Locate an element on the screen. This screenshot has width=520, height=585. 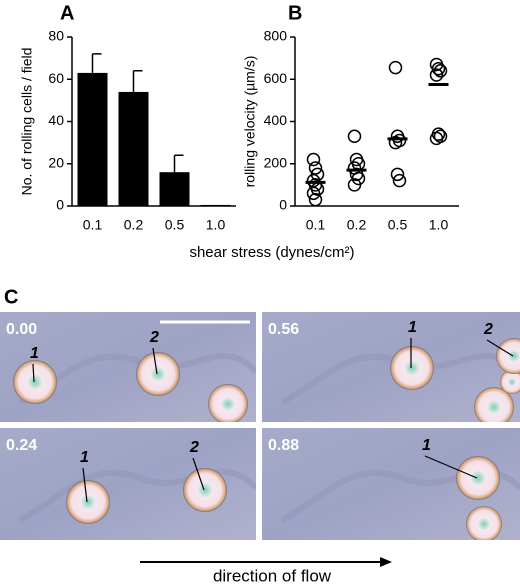
micrograph: 0.88 1 is located at coordinates (391, 484).